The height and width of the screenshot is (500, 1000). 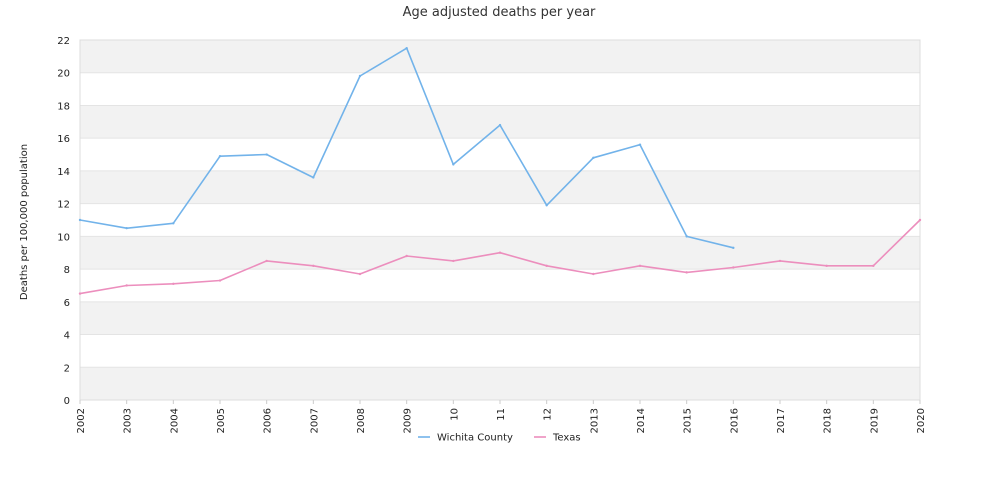 What do you see at coordinates (67, 336) in the screenshot?
I see `y-tick-label: 4` at bounding box center [67, 336].